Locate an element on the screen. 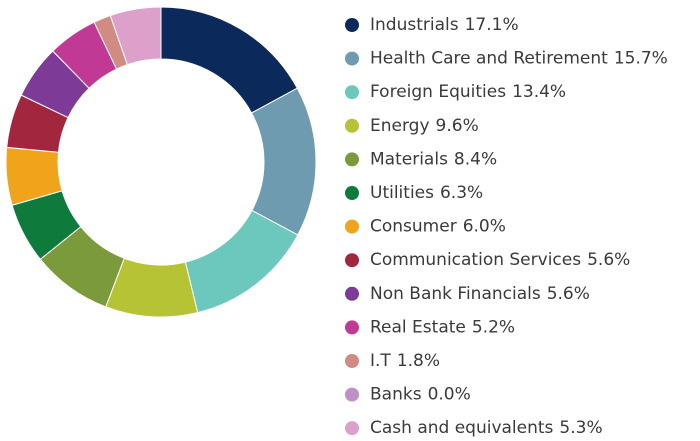  legend-value: 8.4% is located at coordinates (475, 159).